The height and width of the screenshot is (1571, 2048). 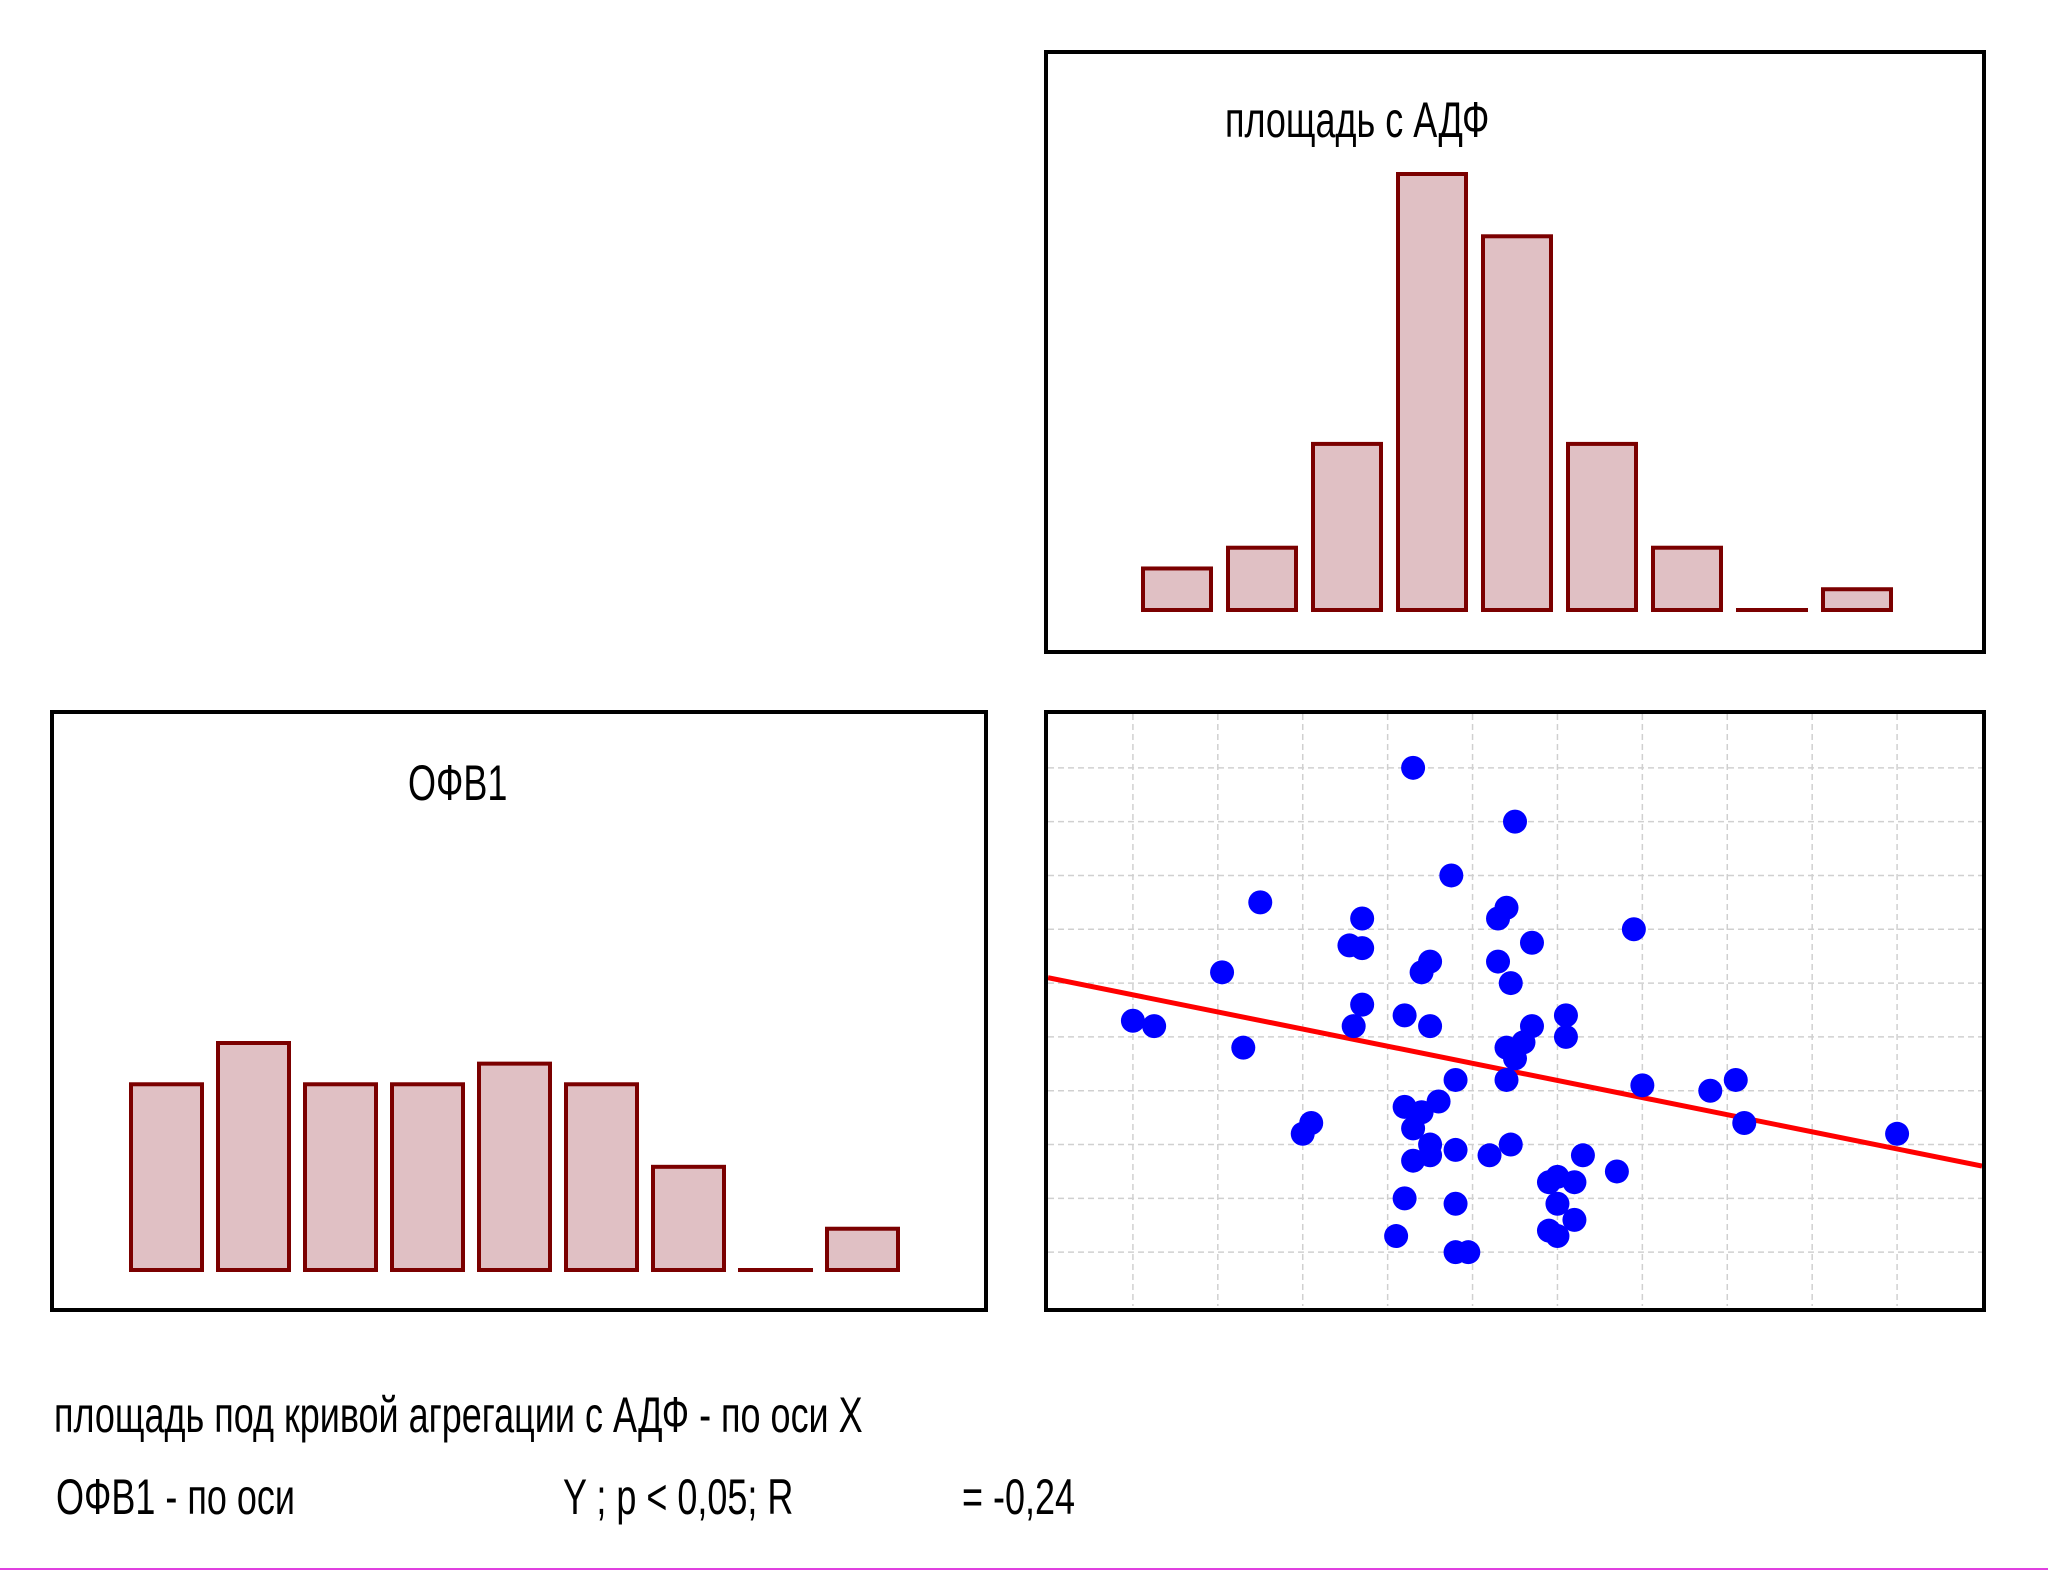 What do you see at coordinates (1018, 1497) in the screenshot?
I see `caption-line-2-part-3: = -0,24` at bounding box center [1018, 1497].